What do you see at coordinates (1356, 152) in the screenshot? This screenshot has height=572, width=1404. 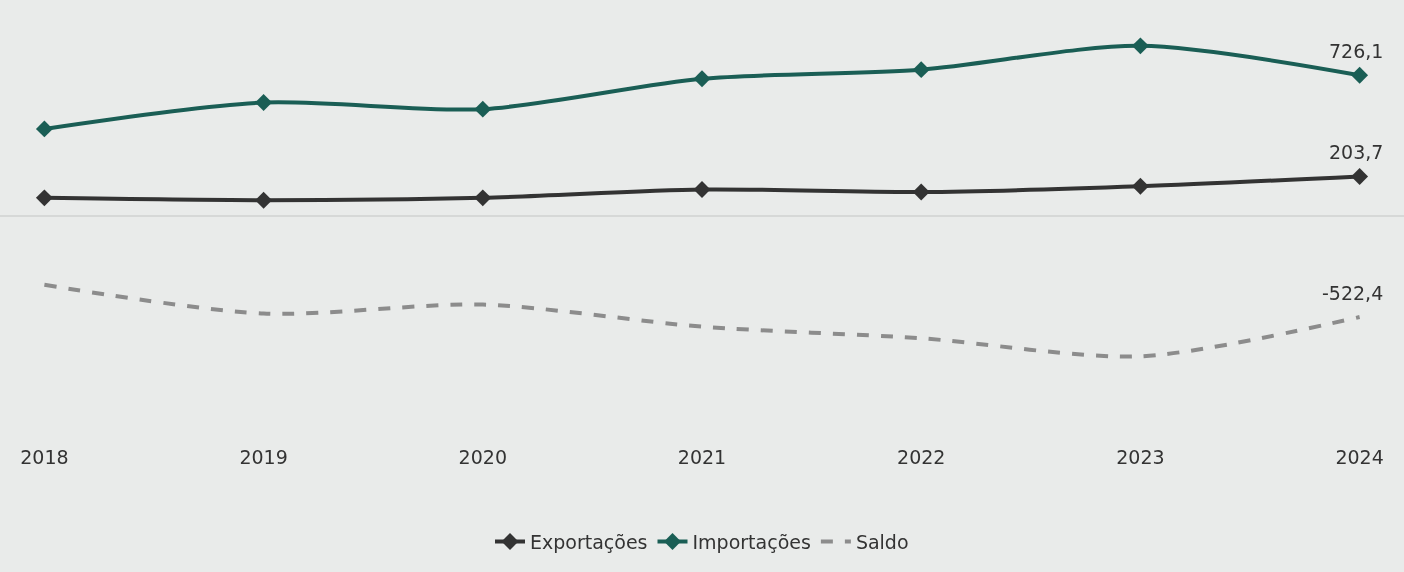 I see `data-label: 203,7` at bounding box center [1356, 152].